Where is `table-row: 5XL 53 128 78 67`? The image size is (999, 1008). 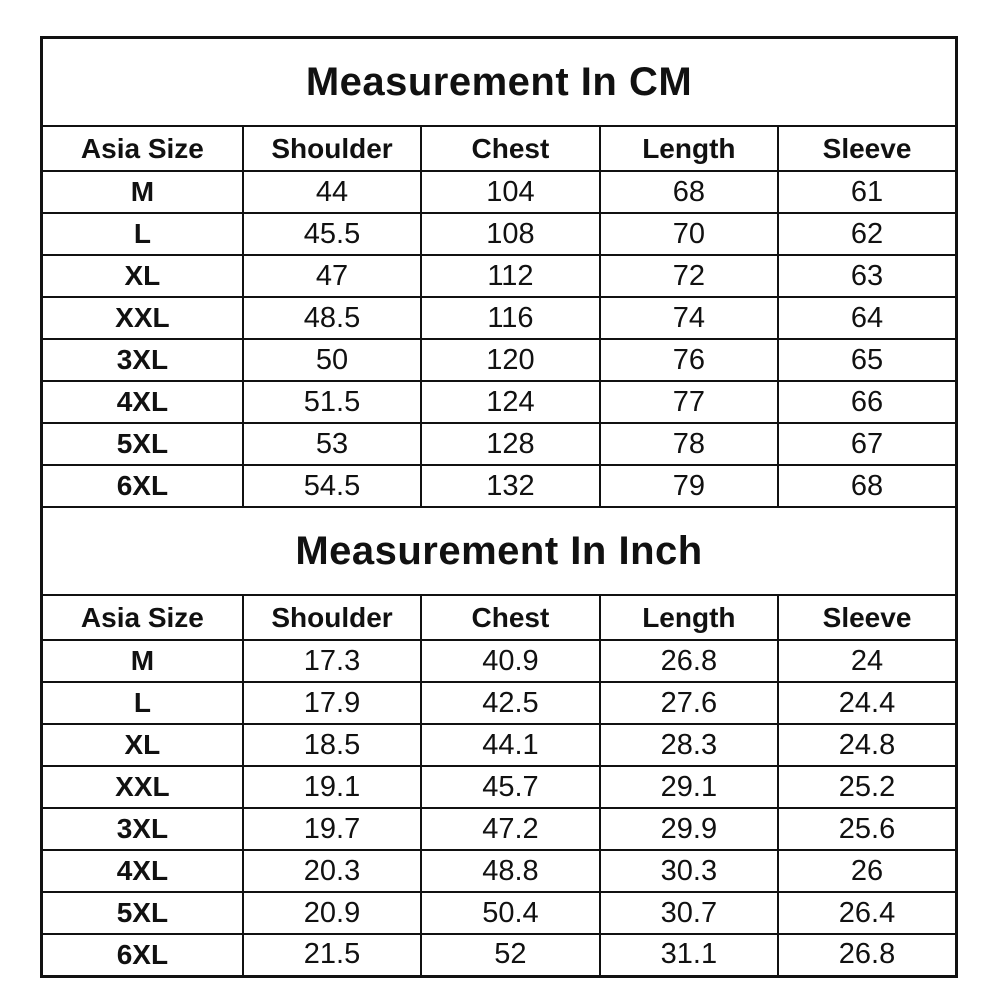
table-row: 5XL 53 128 78 67 is located at coordinates (499, 444).